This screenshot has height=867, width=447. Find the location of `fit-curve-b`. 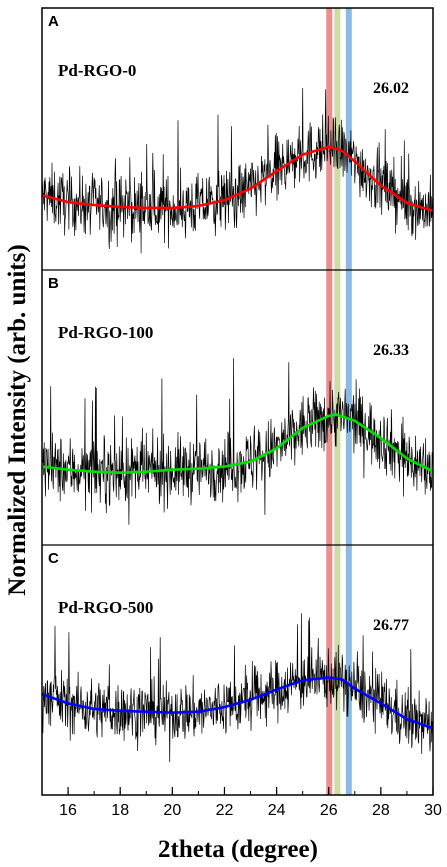

fit-curve-b is located at coordinates (237, 443).